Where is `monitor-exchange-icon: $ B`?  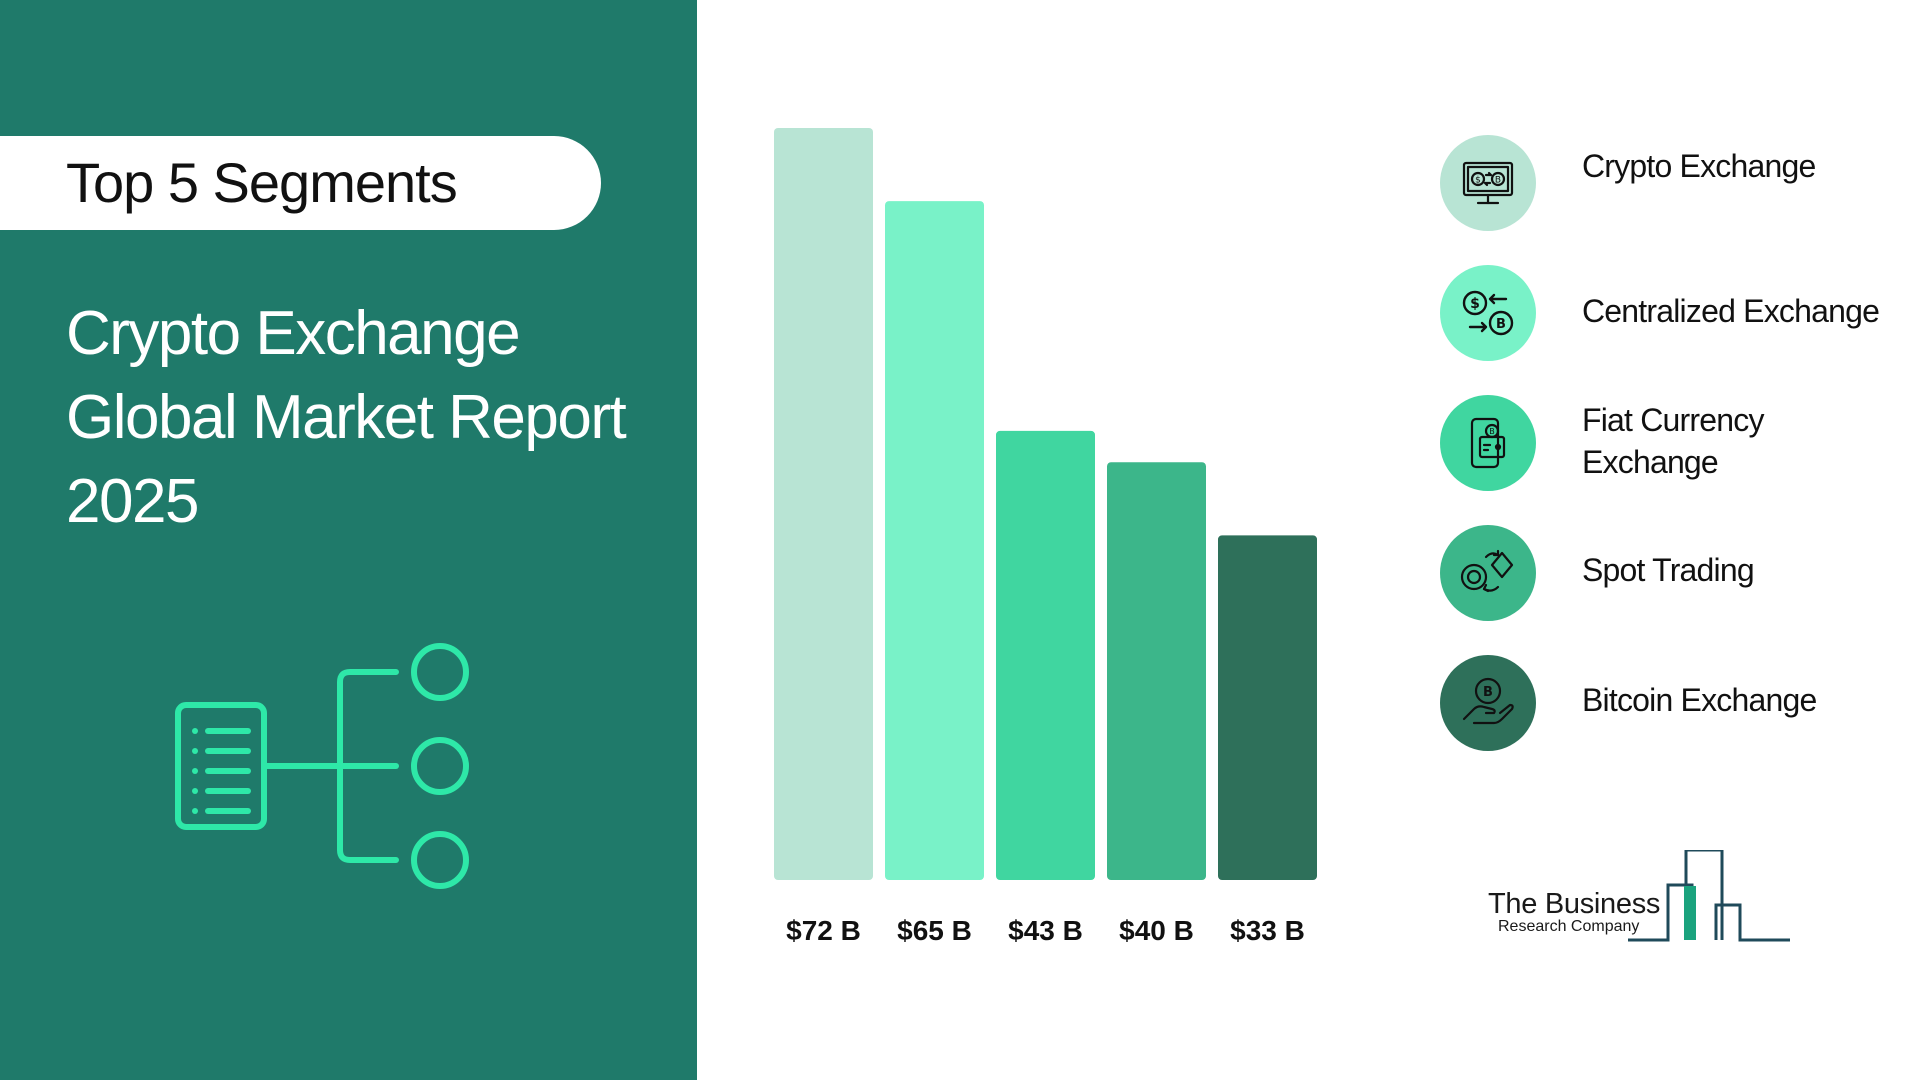 monitor-exchange-icon: $ B is located at coordinates (1488, 183).